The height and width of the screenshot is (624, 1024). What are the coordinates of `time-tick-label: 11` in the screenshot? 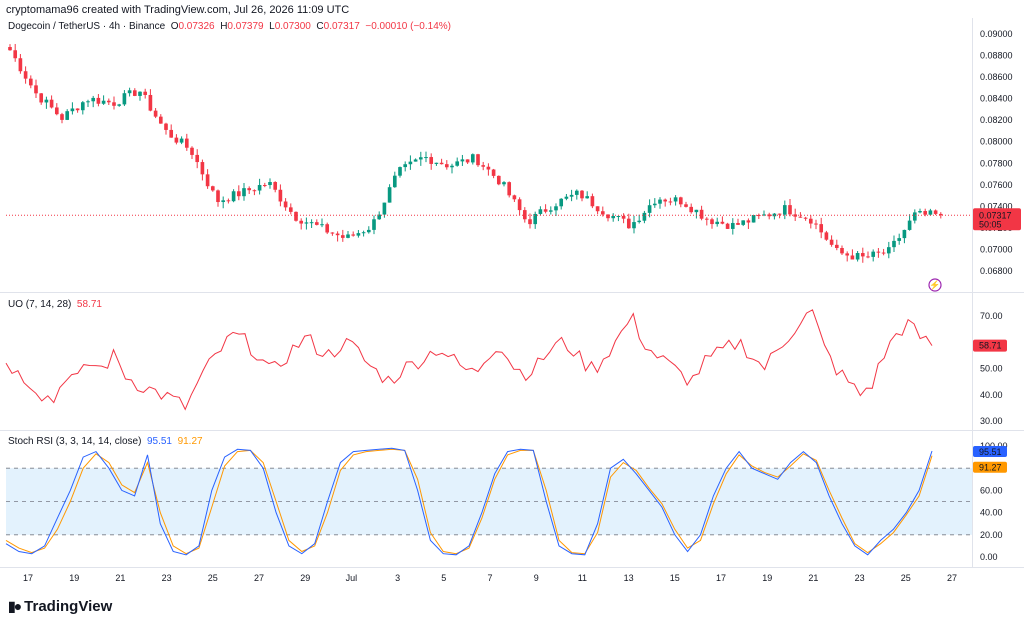 It's located at (582, 578).